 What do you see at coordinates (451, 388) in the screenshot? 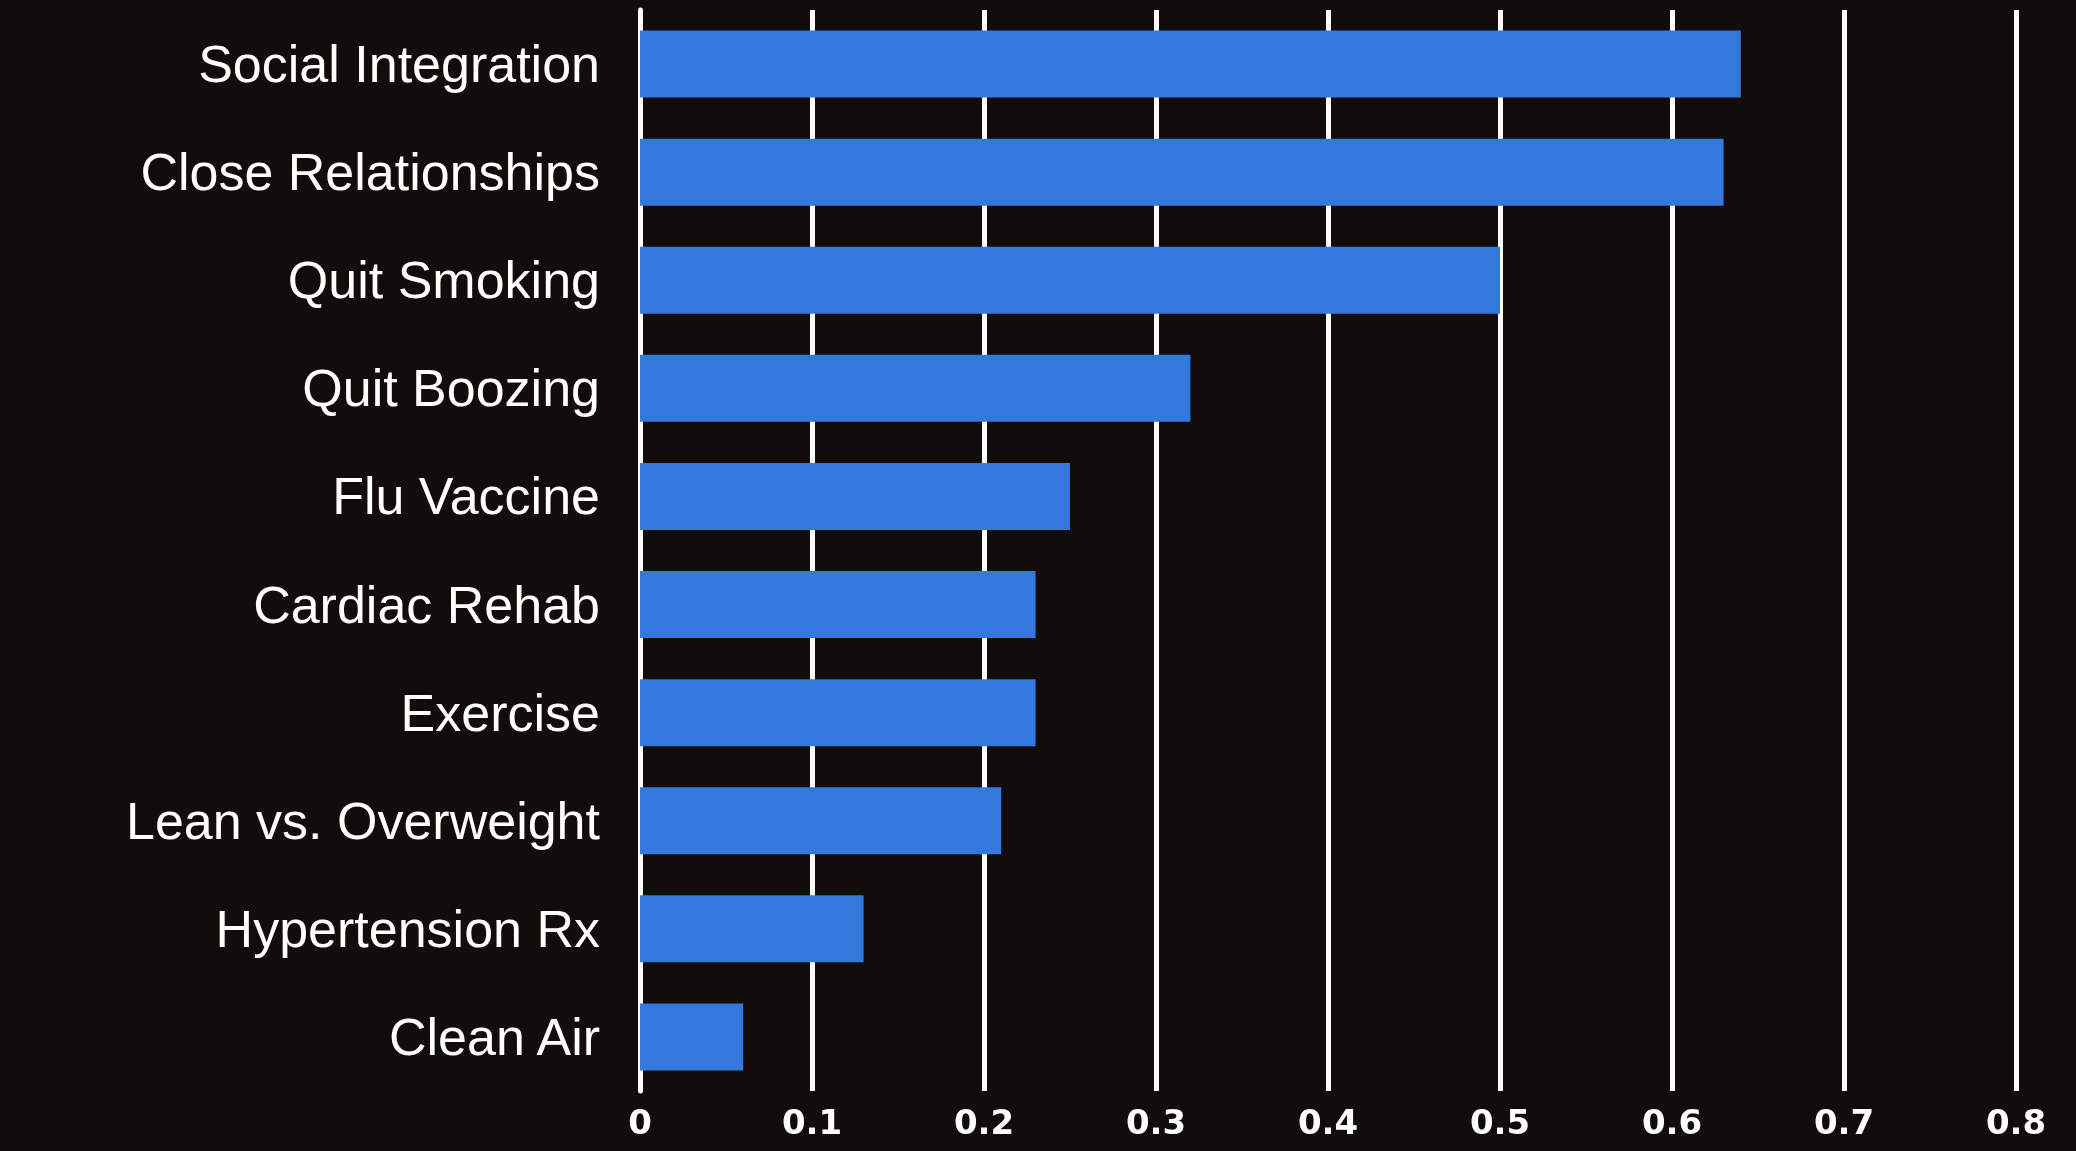
I see `y-tick-label: Quit Boozing` at bounding box center [451, 388].